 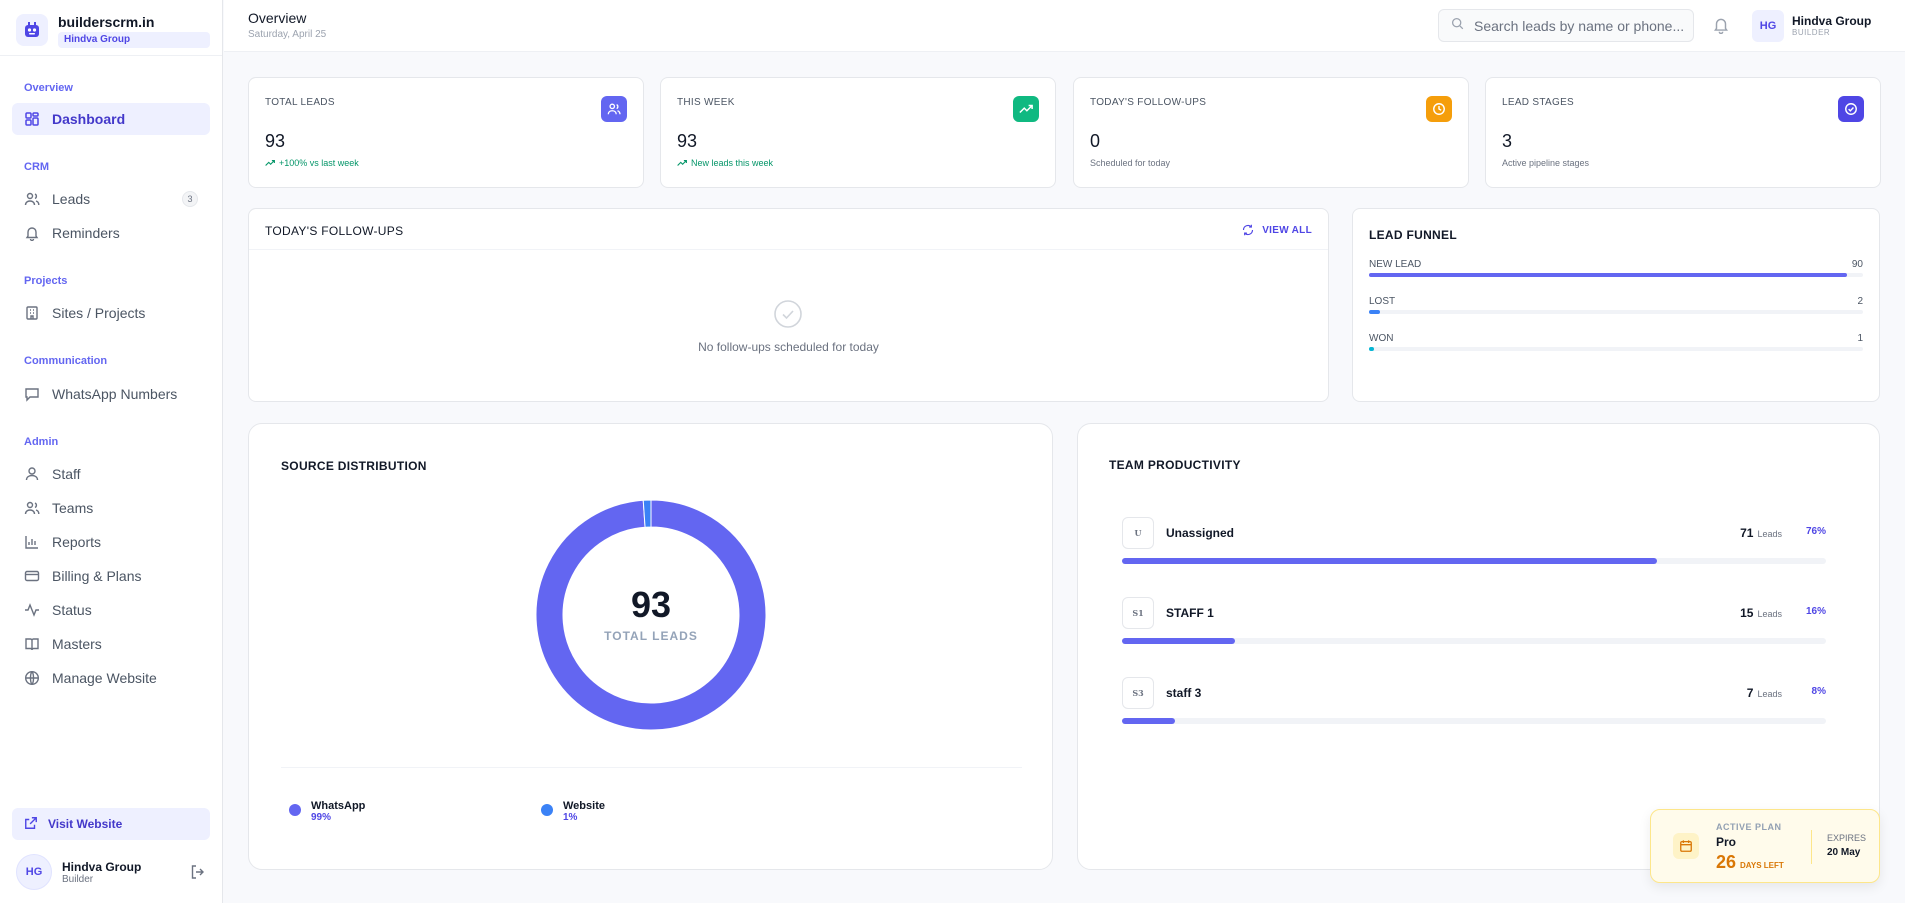 What do you see at coordinates (32, 610) in the screenshot?
I see `activity-icon` at bounding box center [32, 610].